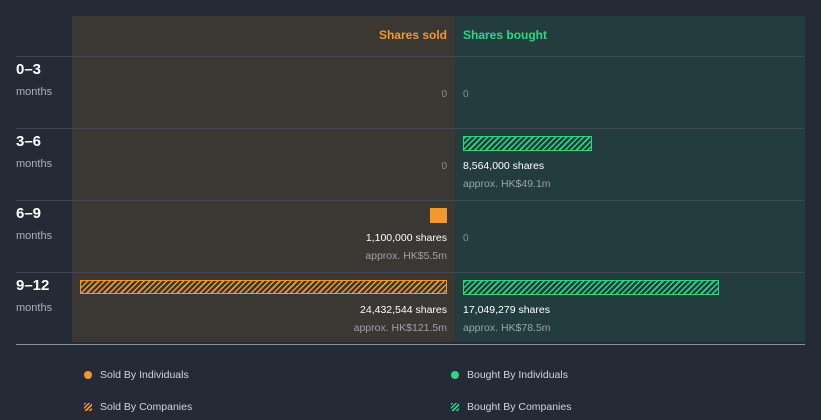  What do you see at coordinates (29, 213) in the screenshot?
I see `period-label: 6–9` at bounding box center [29, 213].